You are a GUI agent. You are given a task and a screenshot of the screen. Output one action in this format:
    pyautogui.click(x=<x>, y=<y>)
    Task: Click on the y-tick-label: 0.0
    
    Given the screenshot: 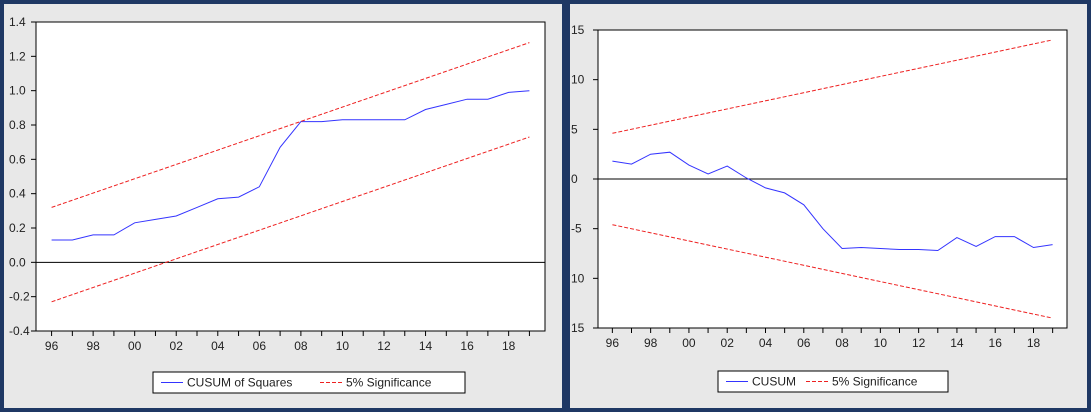 What is the action you would take?
    pyautogui.click(x=17, y=262)
    